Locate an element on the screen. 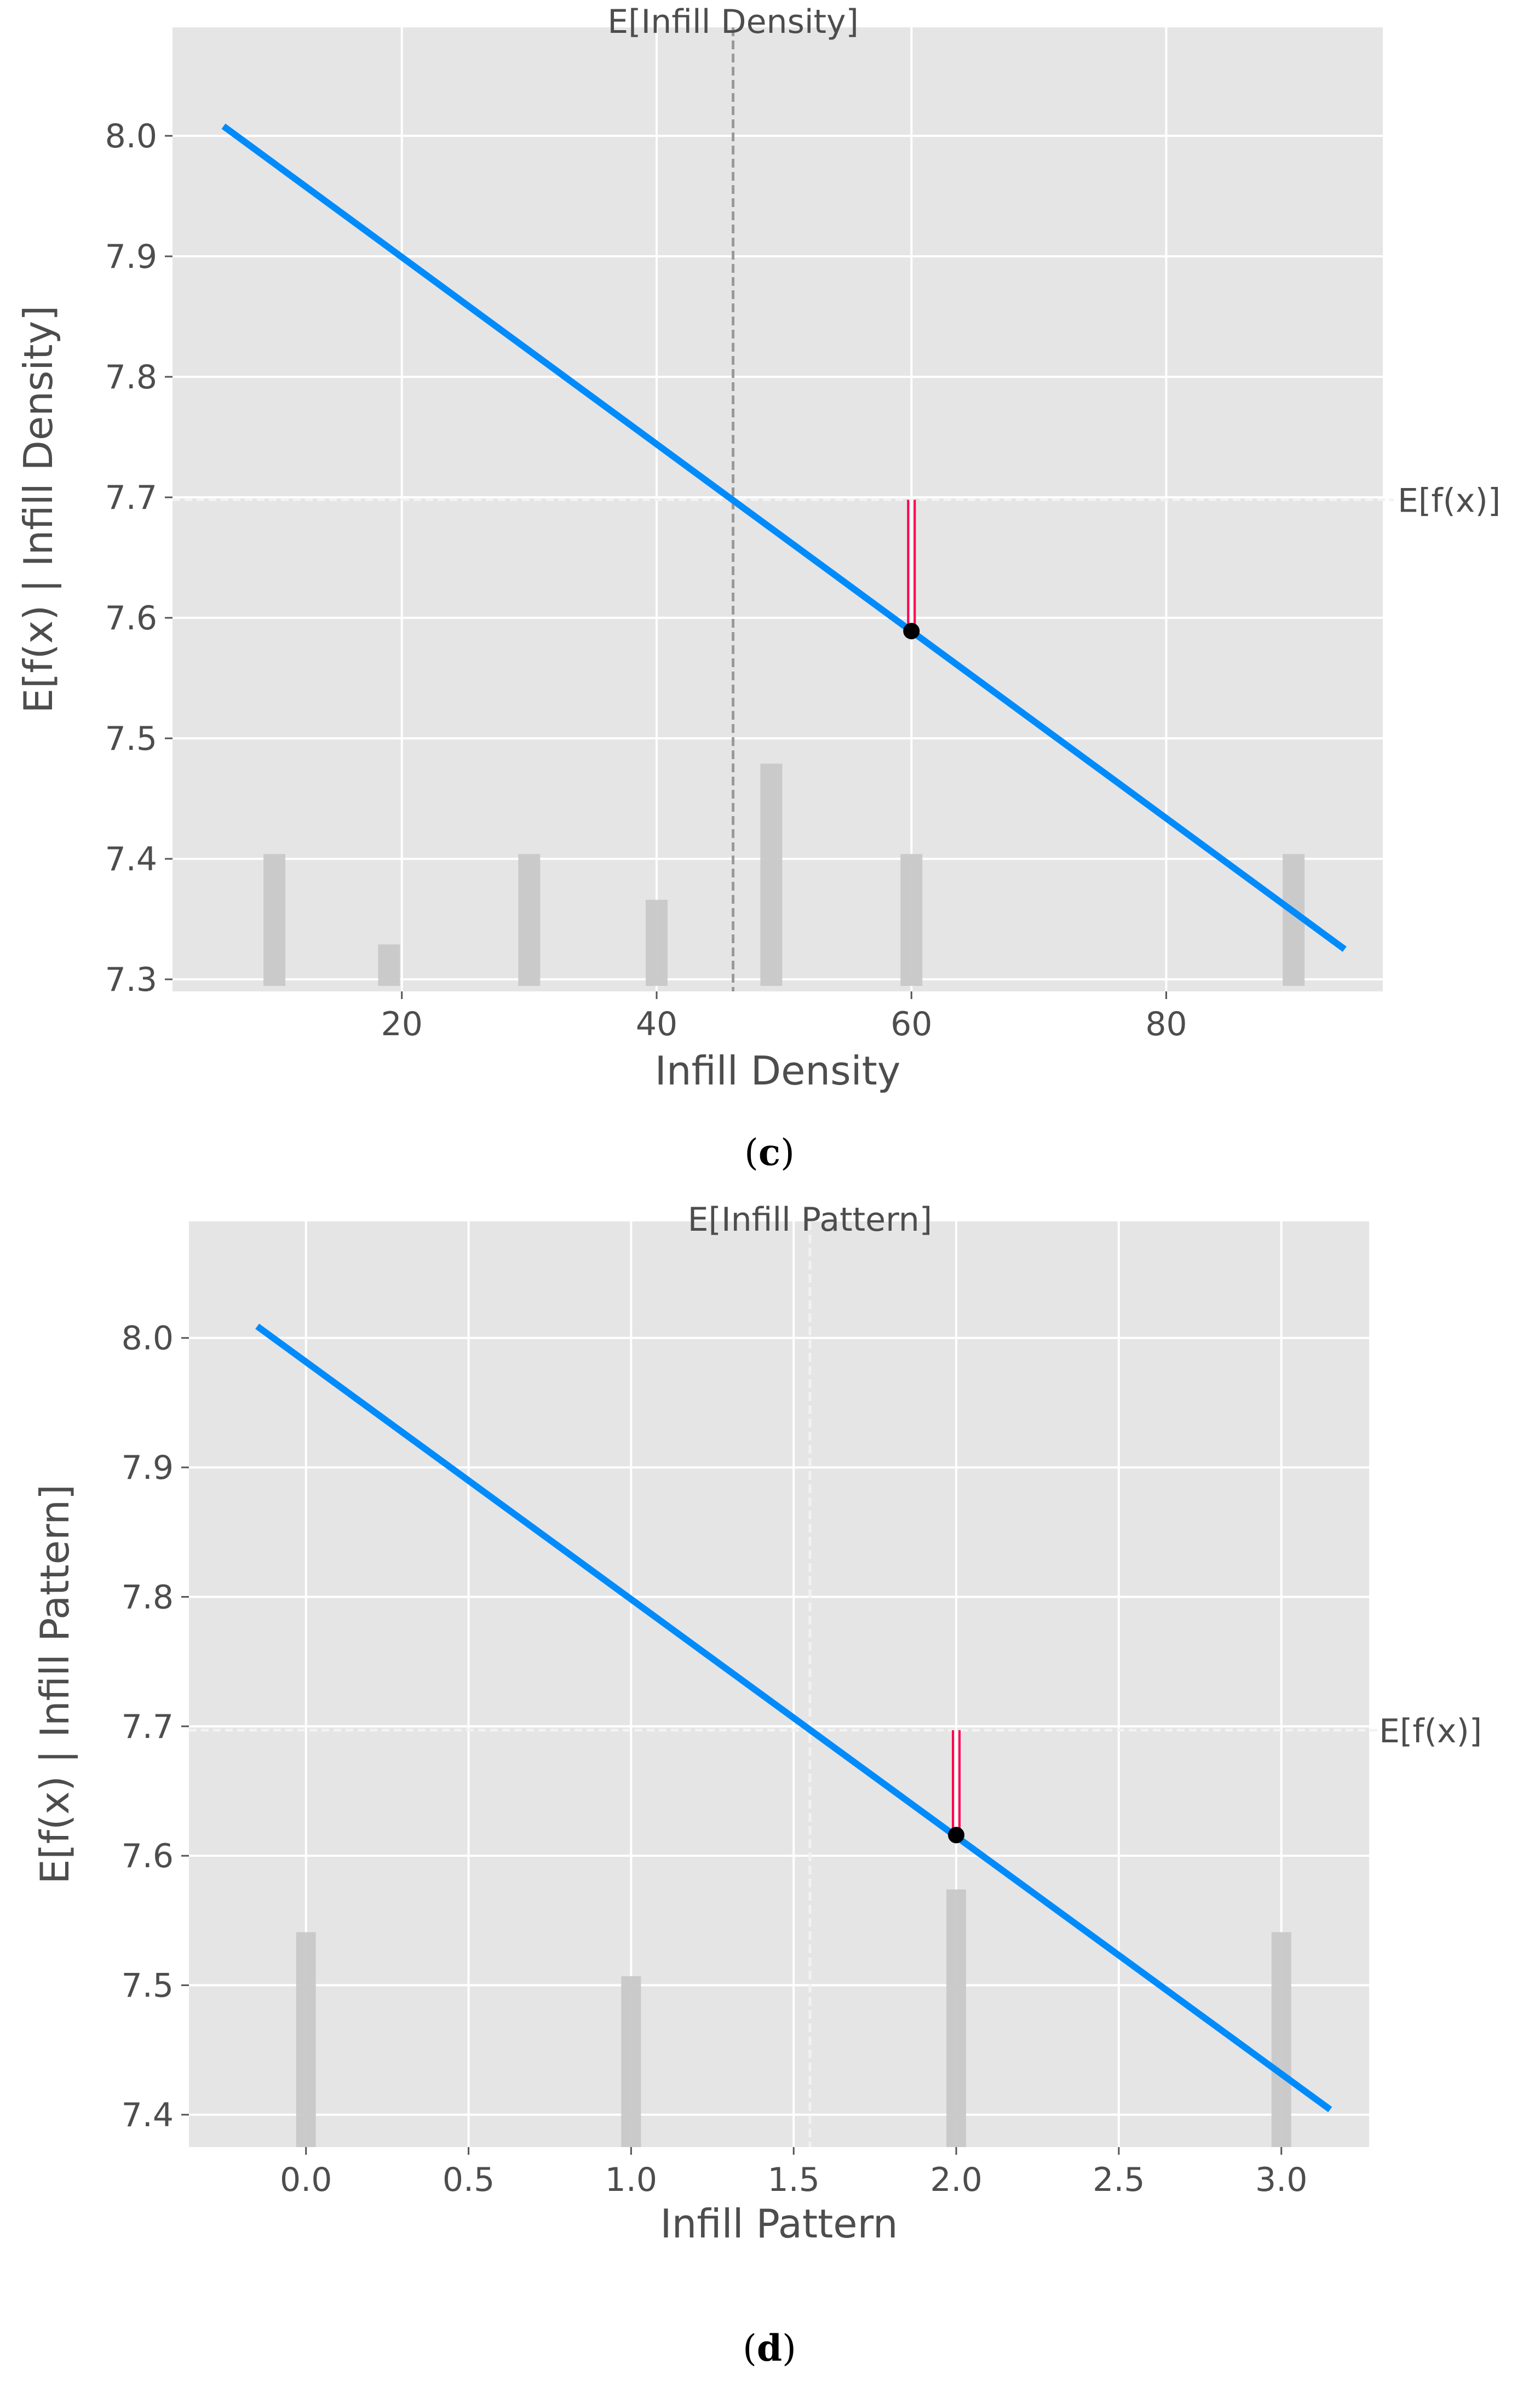 The width and height of the screenshot is (1540, 2393). panel-caption: (d) is located at coordinates (769, 2348).